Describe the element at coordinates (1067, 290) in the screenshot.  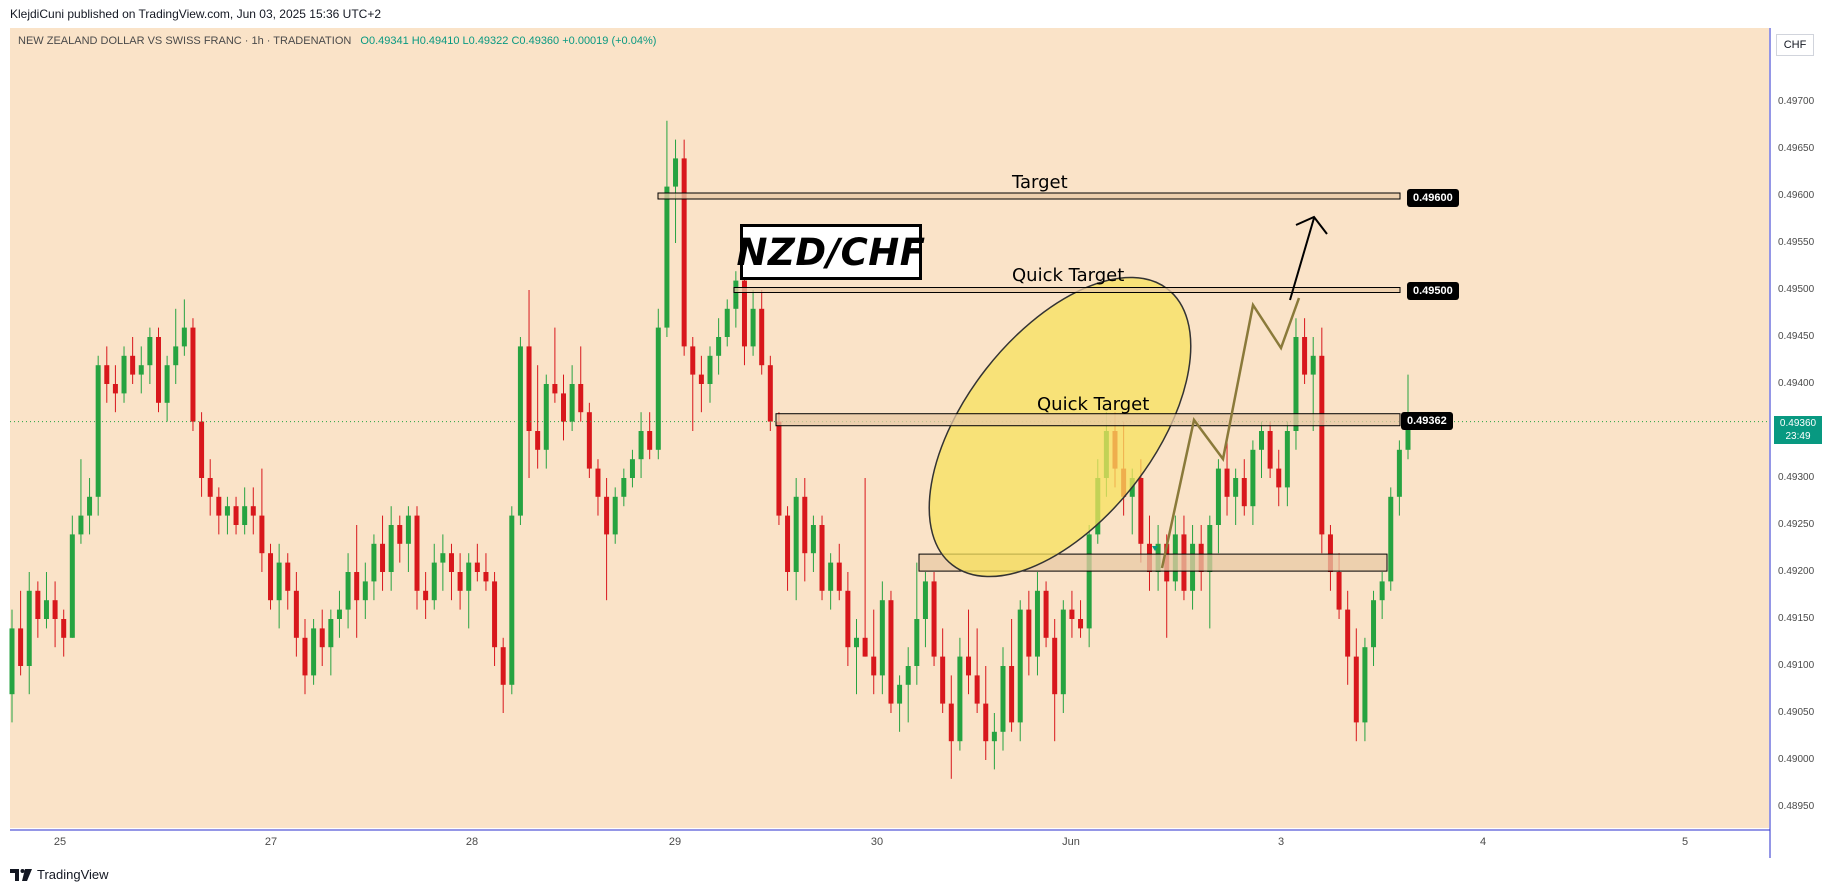
I see `quick-target-upper-zone` at that location.